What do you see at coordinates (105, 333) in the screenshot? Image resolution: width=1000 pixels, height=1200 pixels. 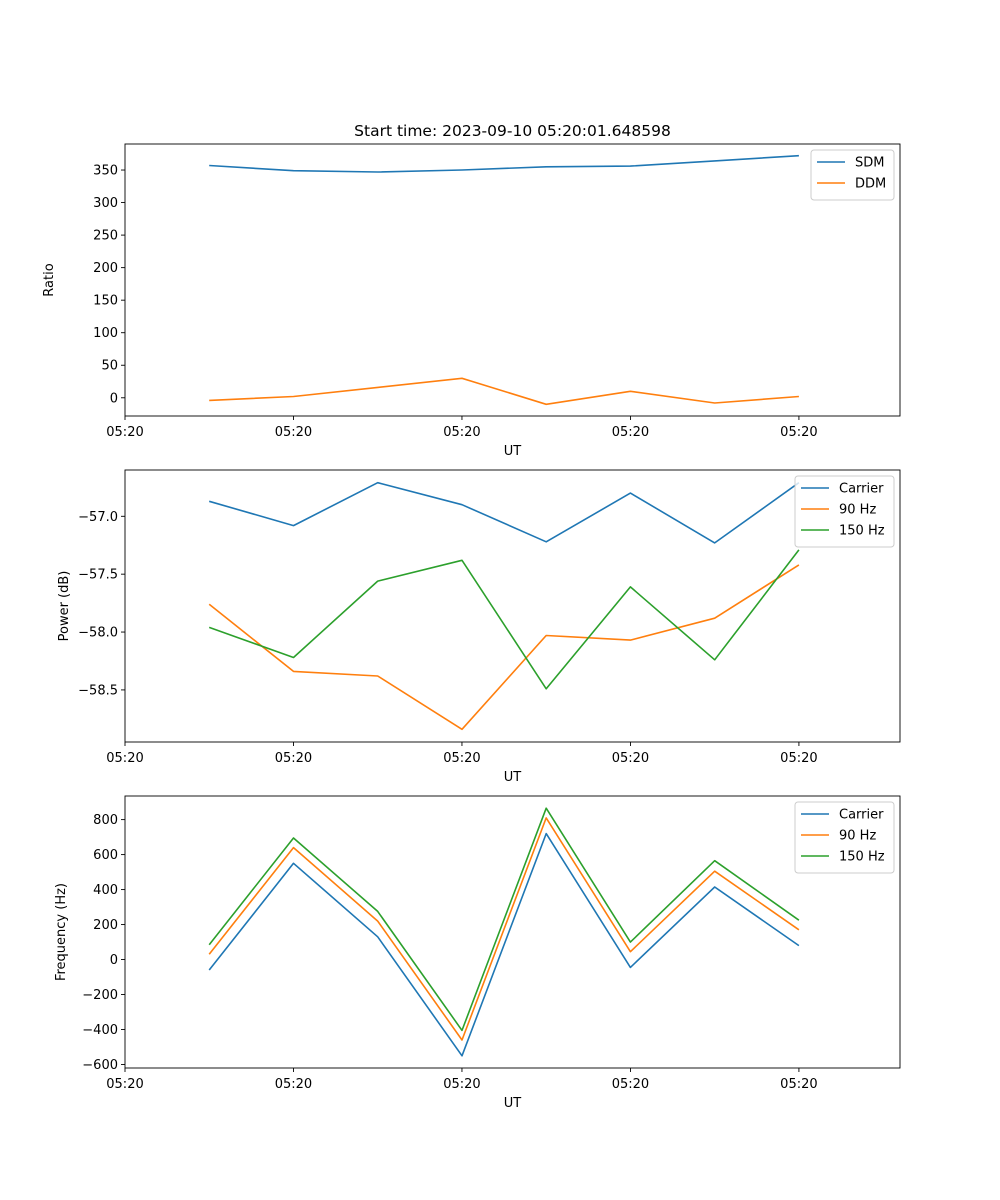 I see `y-tick-label: 100` at bounding box center [105, 333].